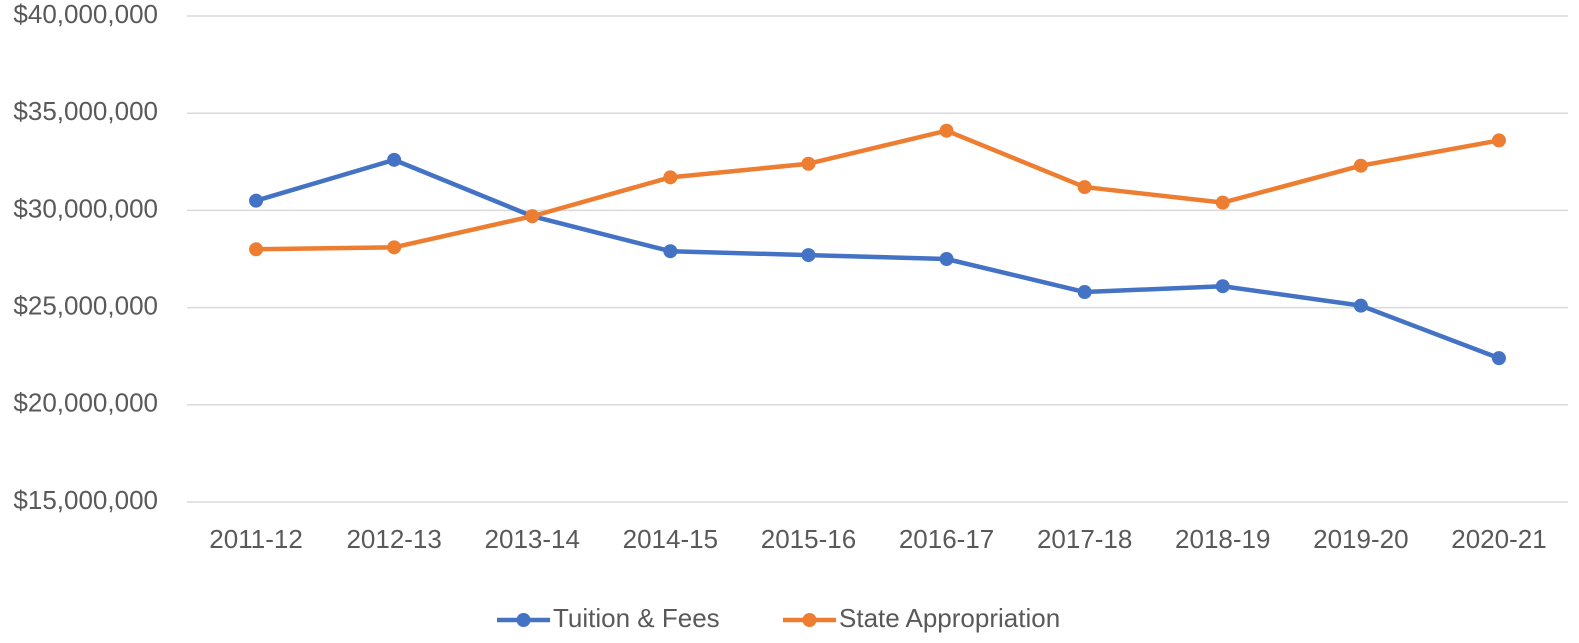 Image resolution: width=1579 pixels, height=643 pixels. Describe the element at coordinates (808, 539) in the screenshot. I see `x-tick-label: 2015-16` at that location.